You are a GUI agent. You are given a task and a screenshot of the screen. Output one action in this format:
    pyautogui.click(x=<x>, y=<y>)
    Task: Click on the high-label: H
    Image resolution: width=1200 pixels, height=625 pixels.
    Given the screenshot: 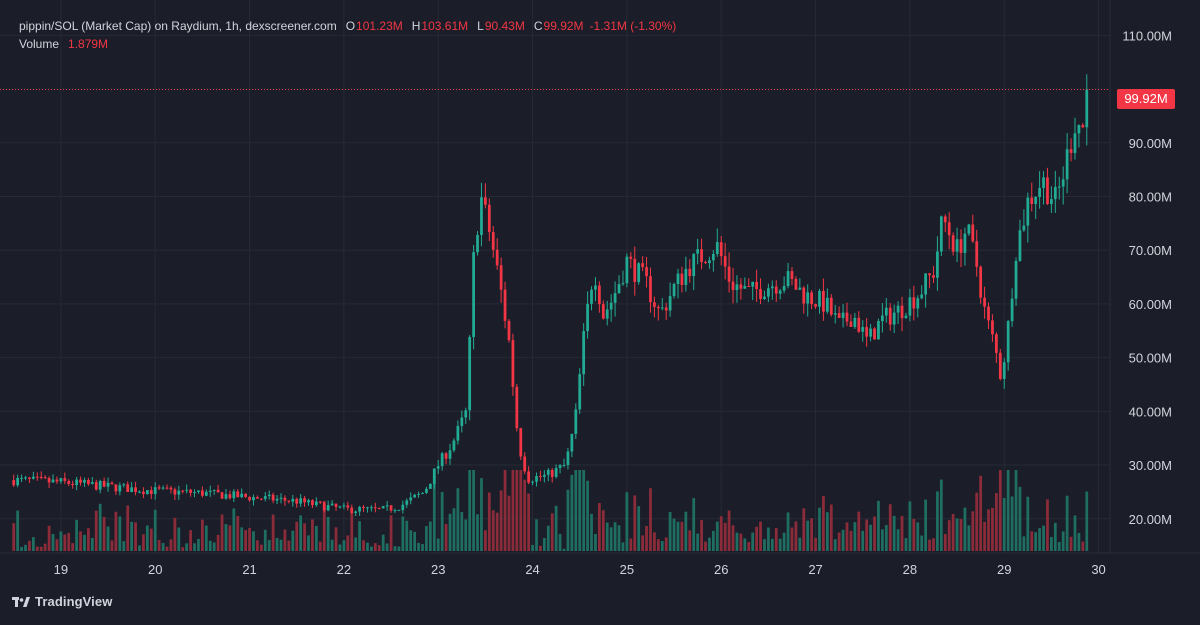 What is the action you would take?
    pyautogui.click(x=416, y=26)
    